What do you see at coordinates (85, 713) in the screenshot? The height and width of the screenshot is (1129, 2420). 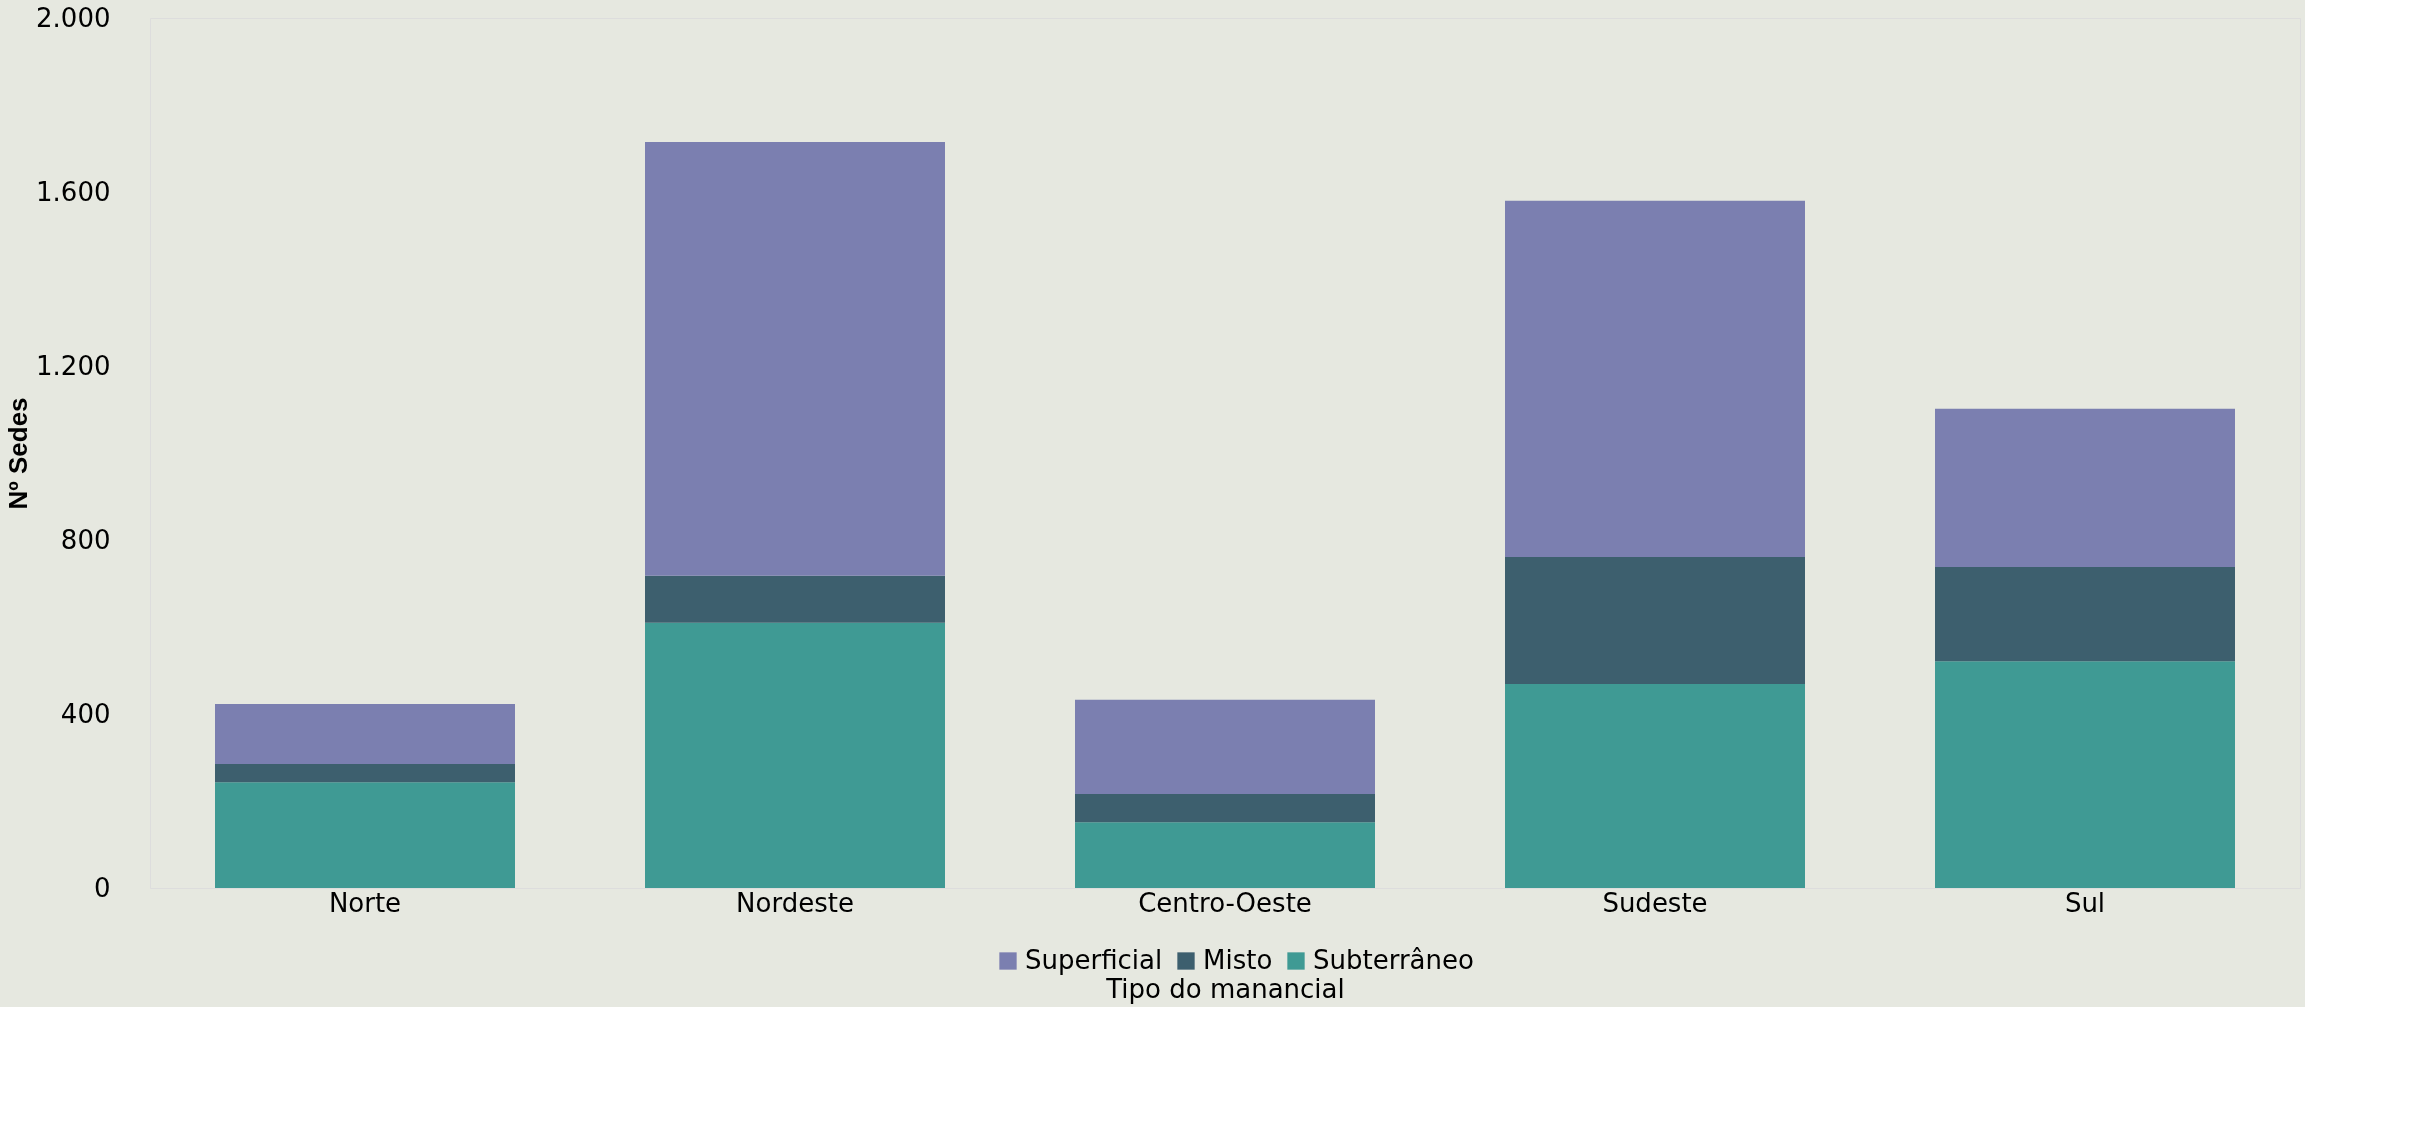 I see `y-tick-label: 400` at bounding box center [85, 713].